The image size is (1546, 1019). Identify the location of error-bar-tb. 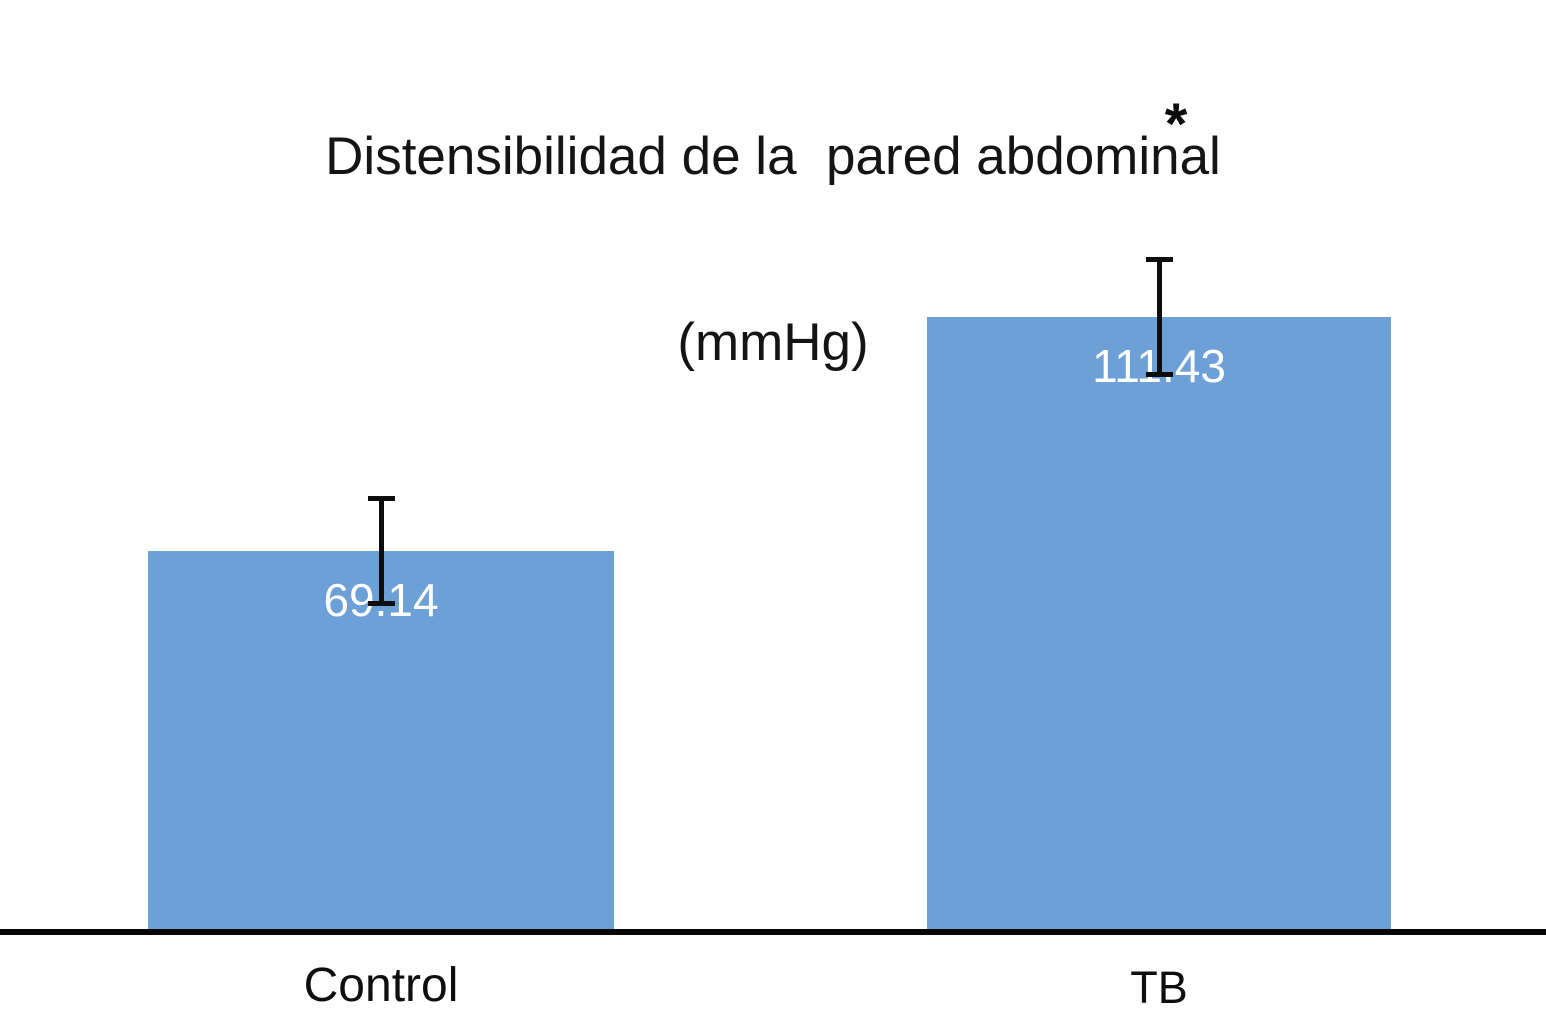
(1159, 317).